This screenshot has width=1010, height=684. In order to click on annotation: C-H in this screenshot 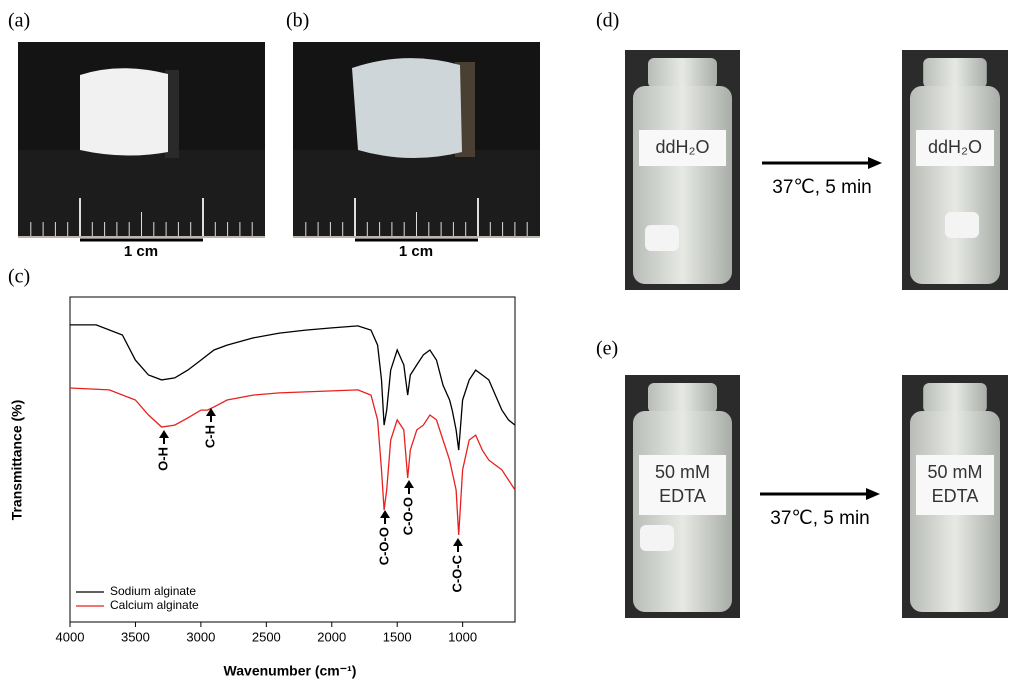, I will do `click(209, 436)`.